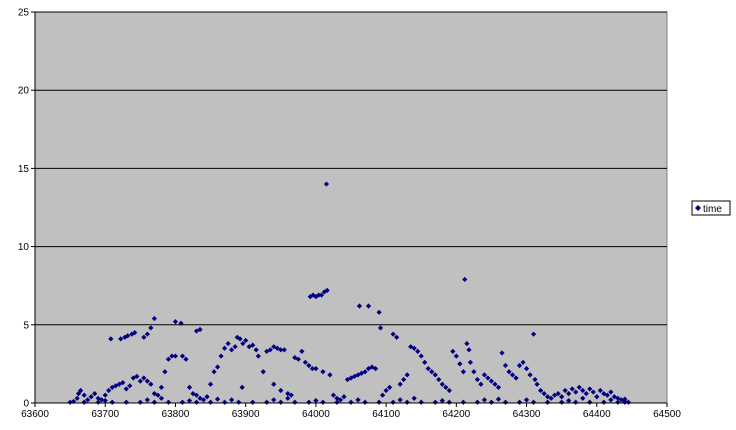 This screenshot has width=736, height=430. I want to click on x-tick-label: 64200, so click(456, 414).